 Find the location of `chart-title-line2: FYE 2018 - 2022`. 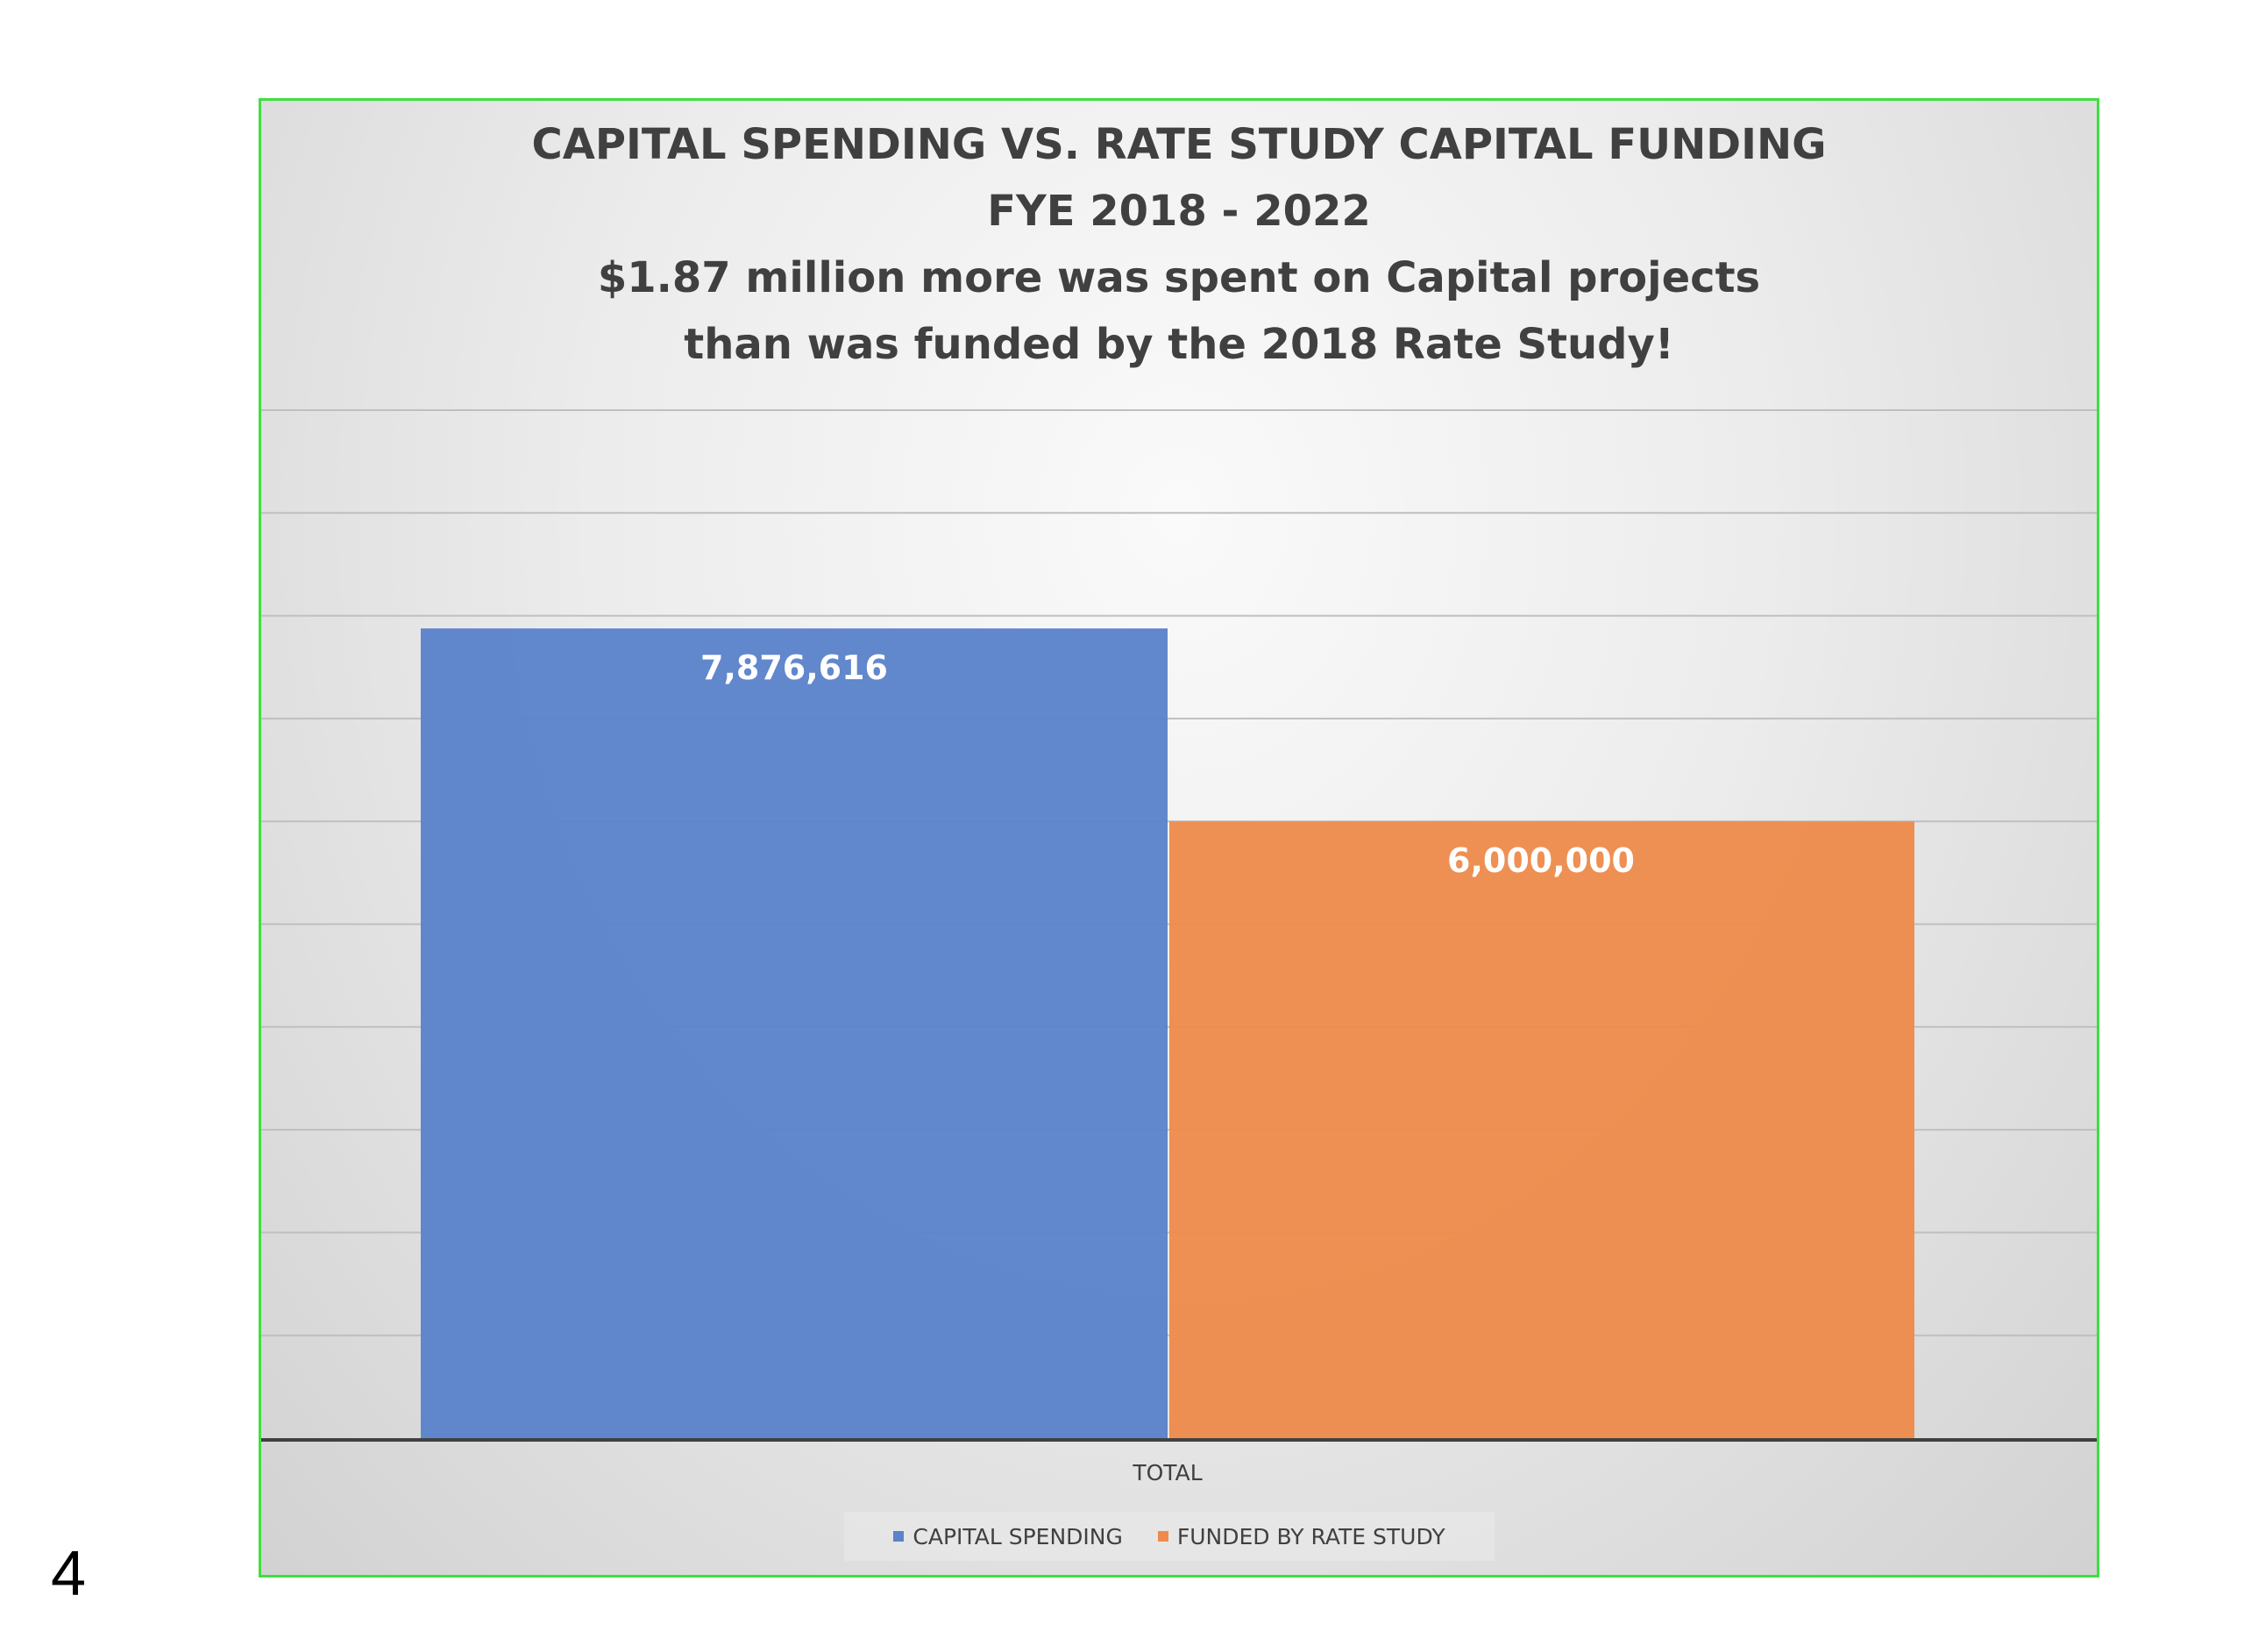

chart-title-line2: FYE 2018 - 2022 is located at coordinates (1179, 211).